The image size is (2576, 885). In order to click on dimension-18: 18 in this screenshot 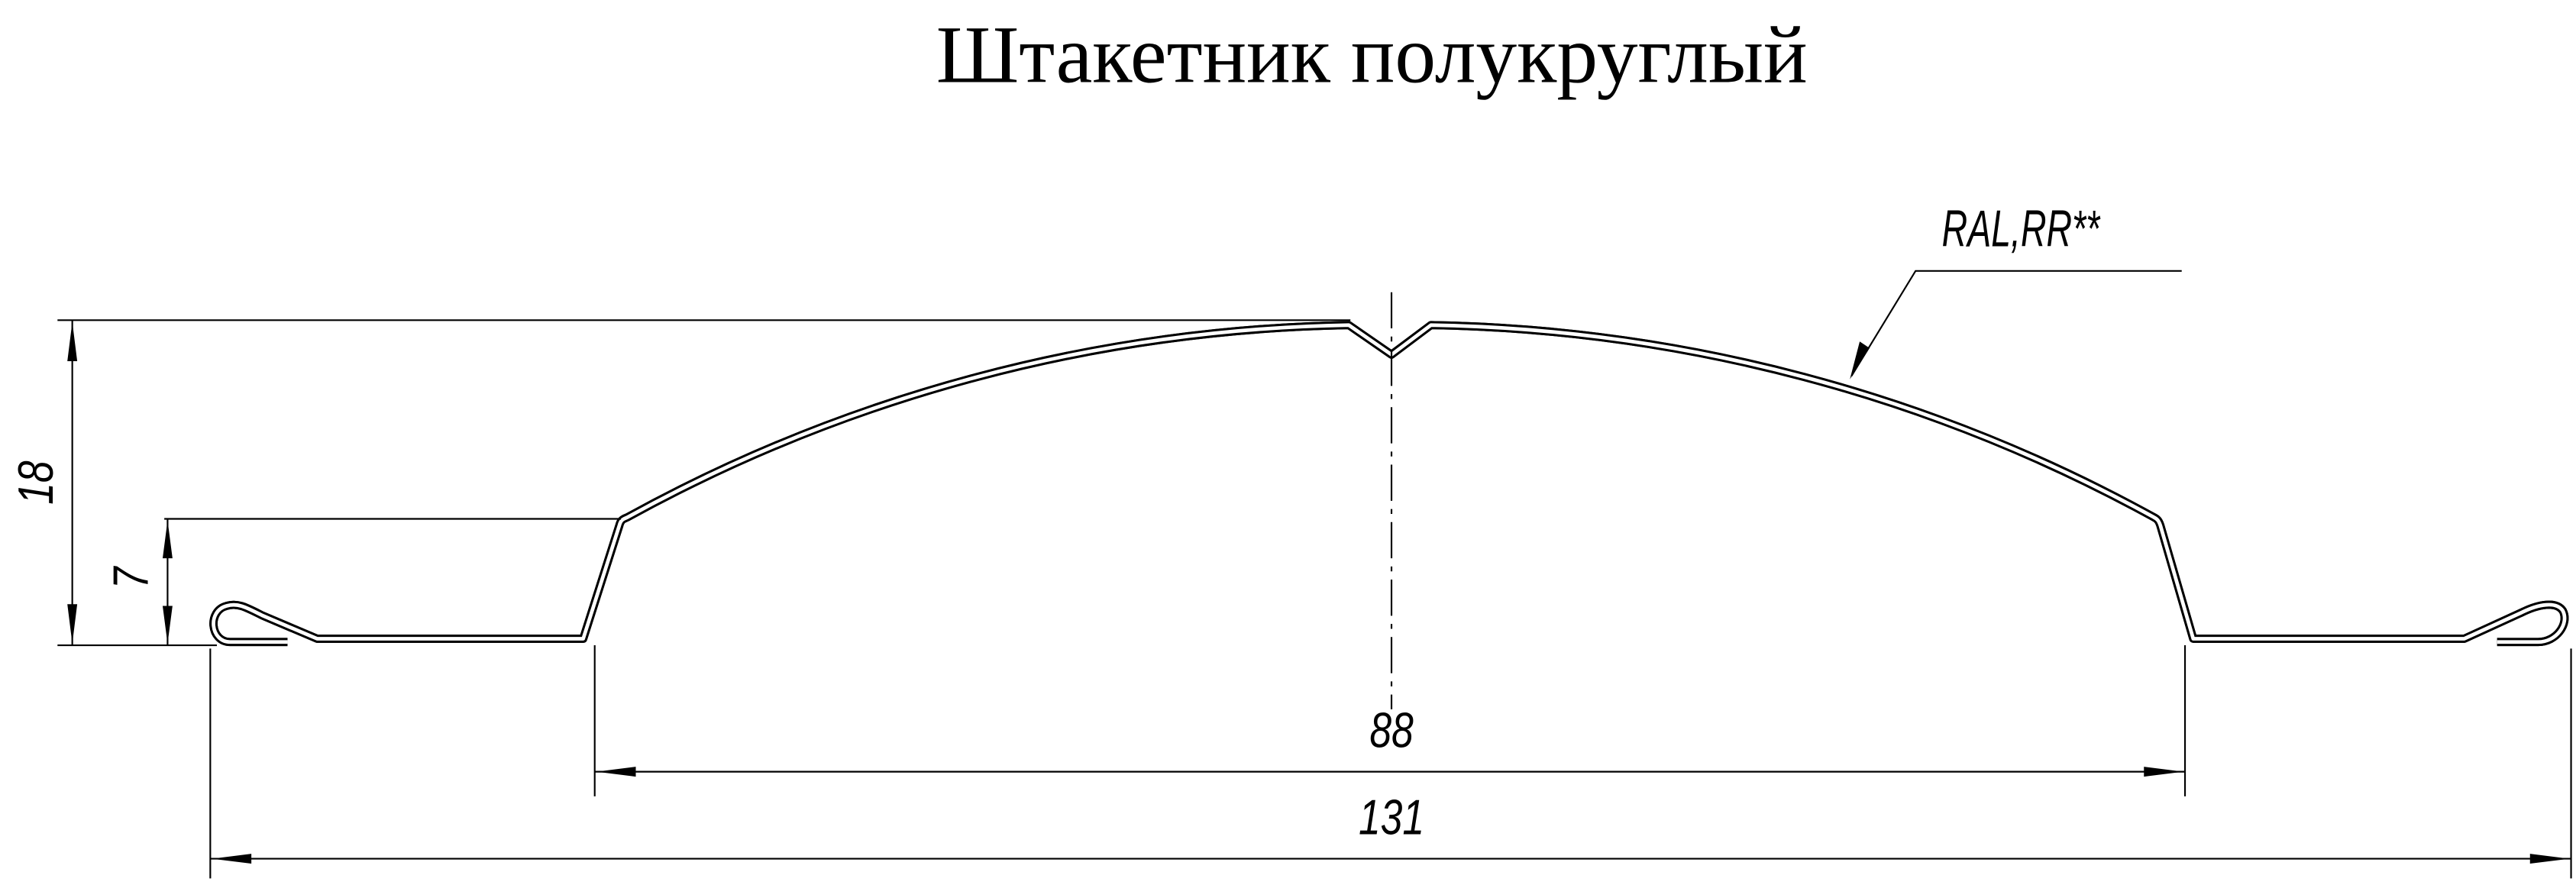, I will do `click(43, 483)`.